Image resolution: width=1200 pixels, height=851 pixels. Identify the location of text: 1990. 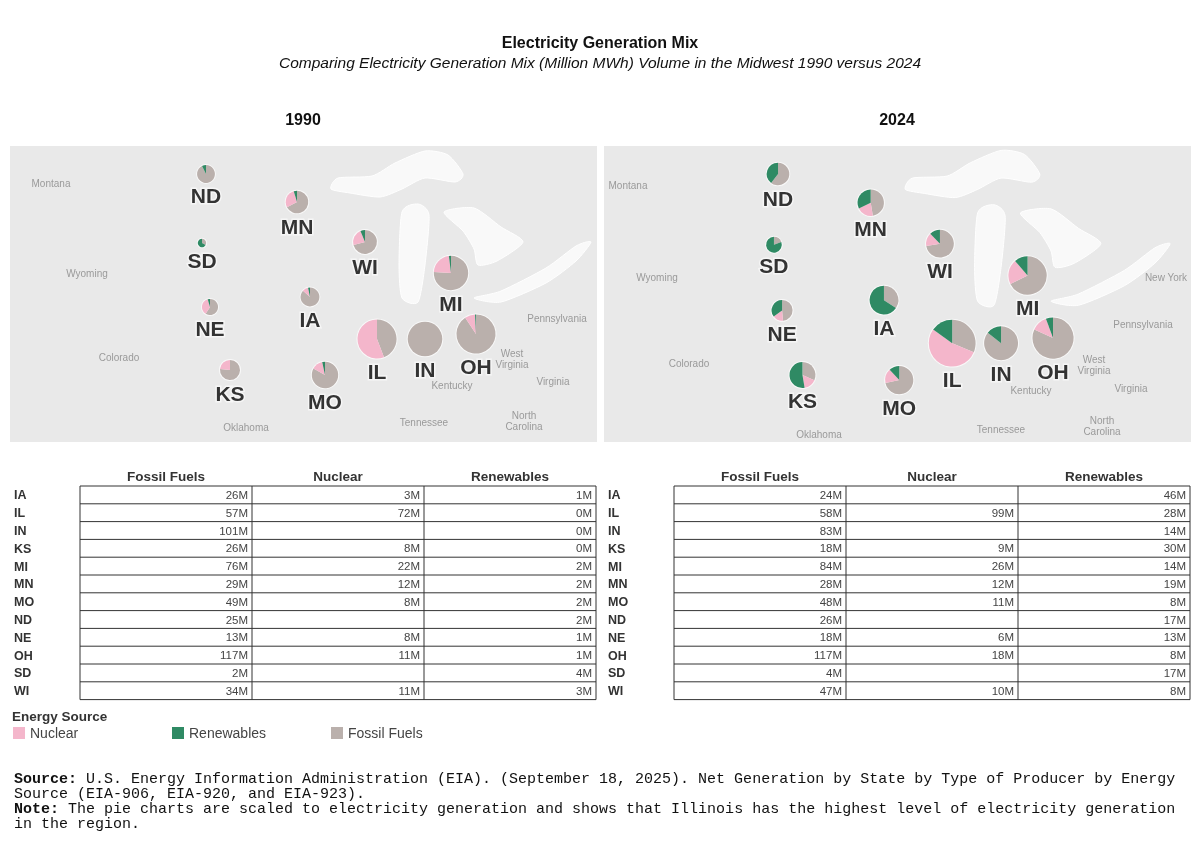
(303, 119).